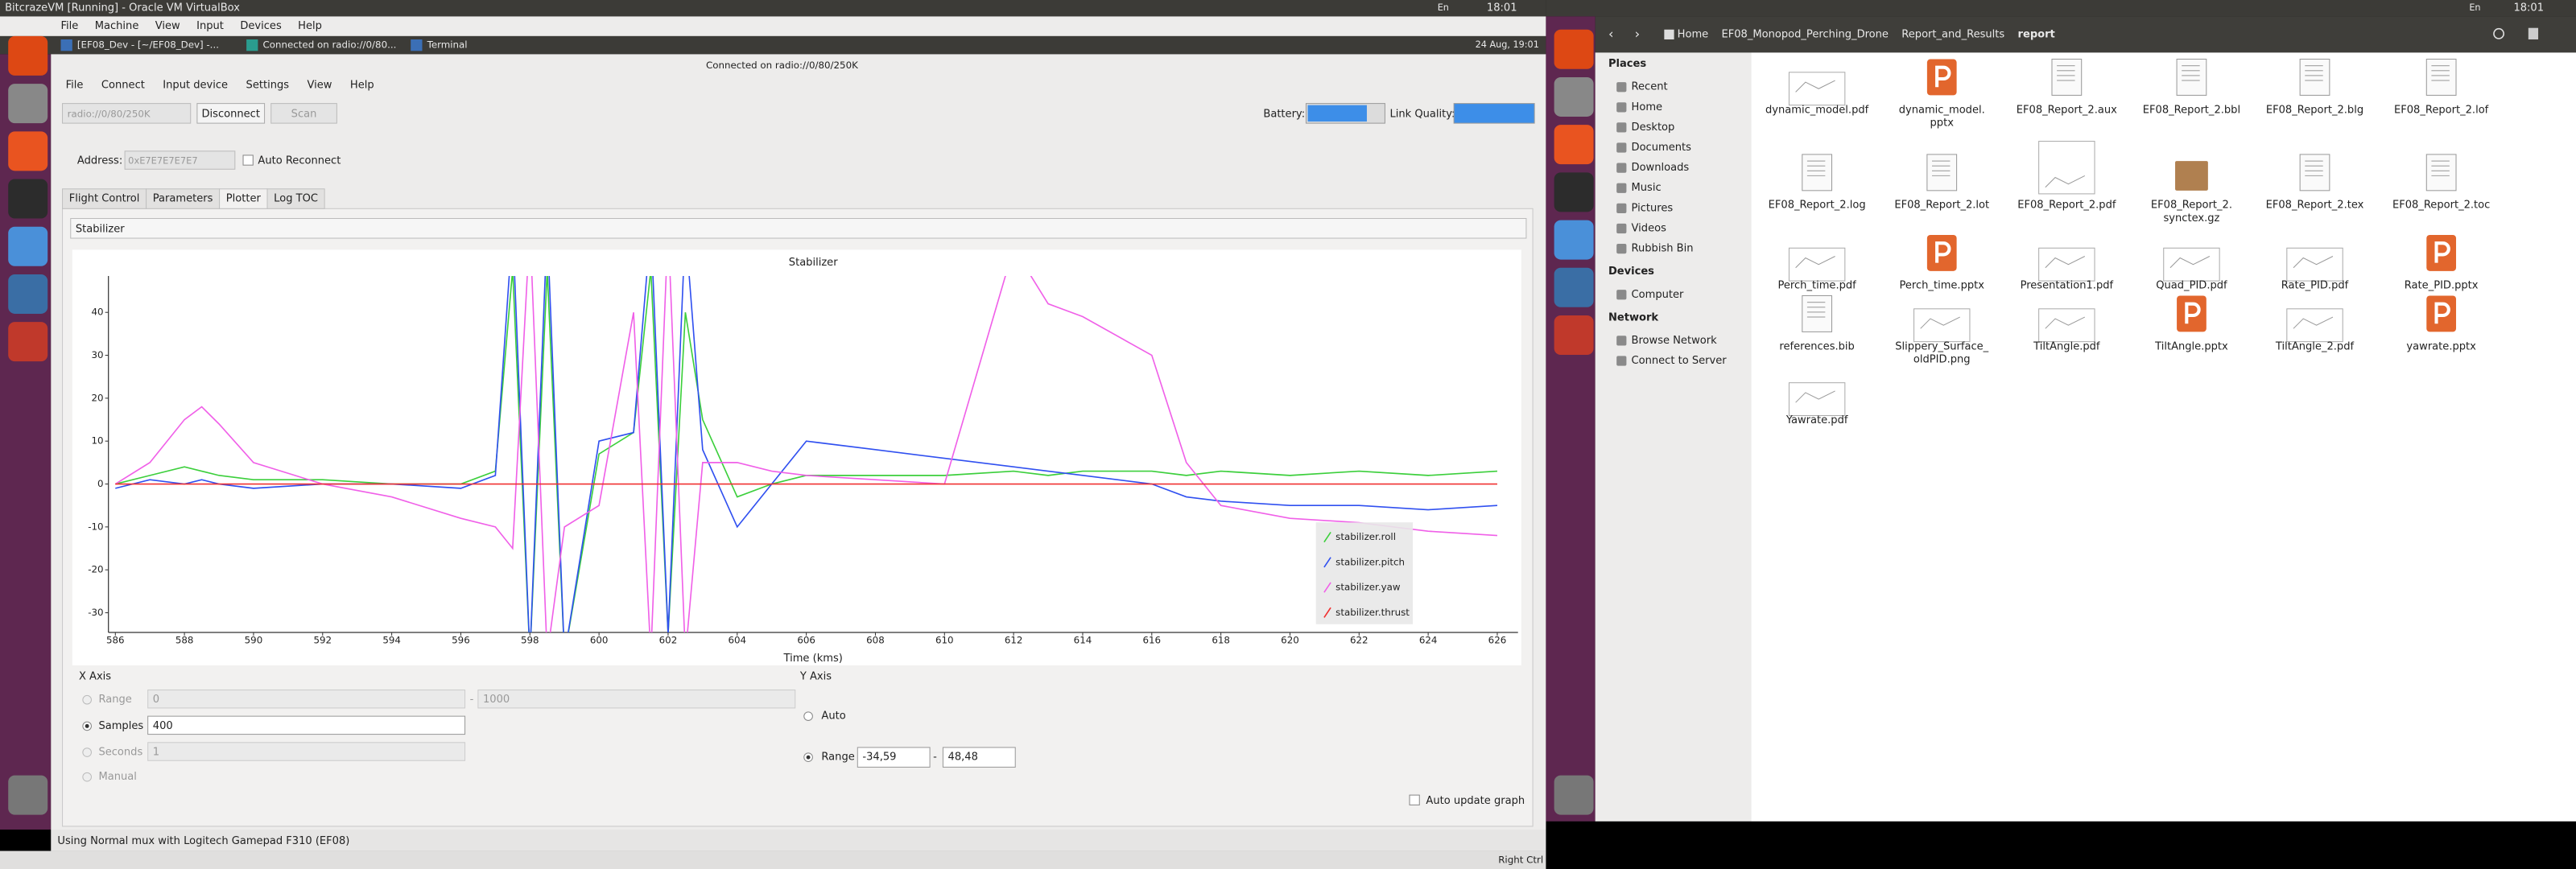 The width and height of the screenshot is (2576, 869). I want to click on client-menu-item: Help, so click(362, 86).